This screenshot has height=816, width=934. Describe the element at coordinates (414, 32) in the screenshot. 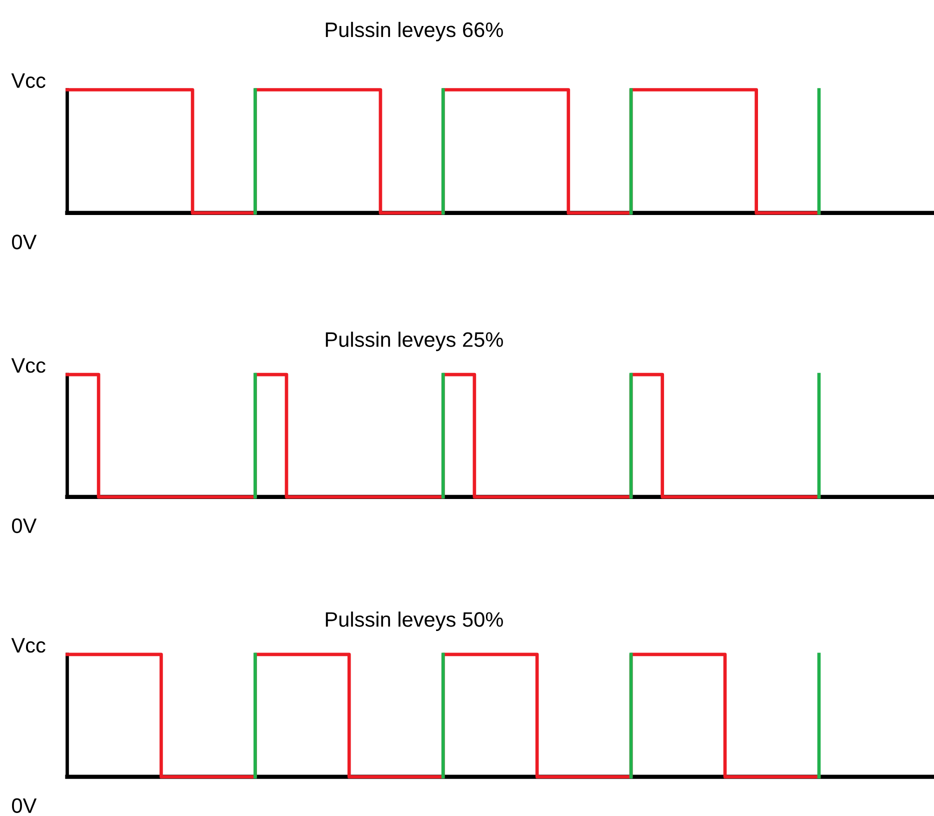

I see `chart-title: Pulssin leveys 66%` at that location.